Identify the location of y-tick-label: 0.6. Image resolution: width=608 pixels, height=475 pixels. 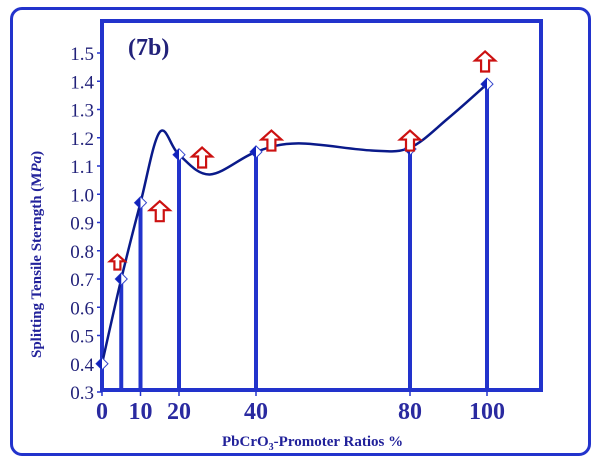
(82, 308).